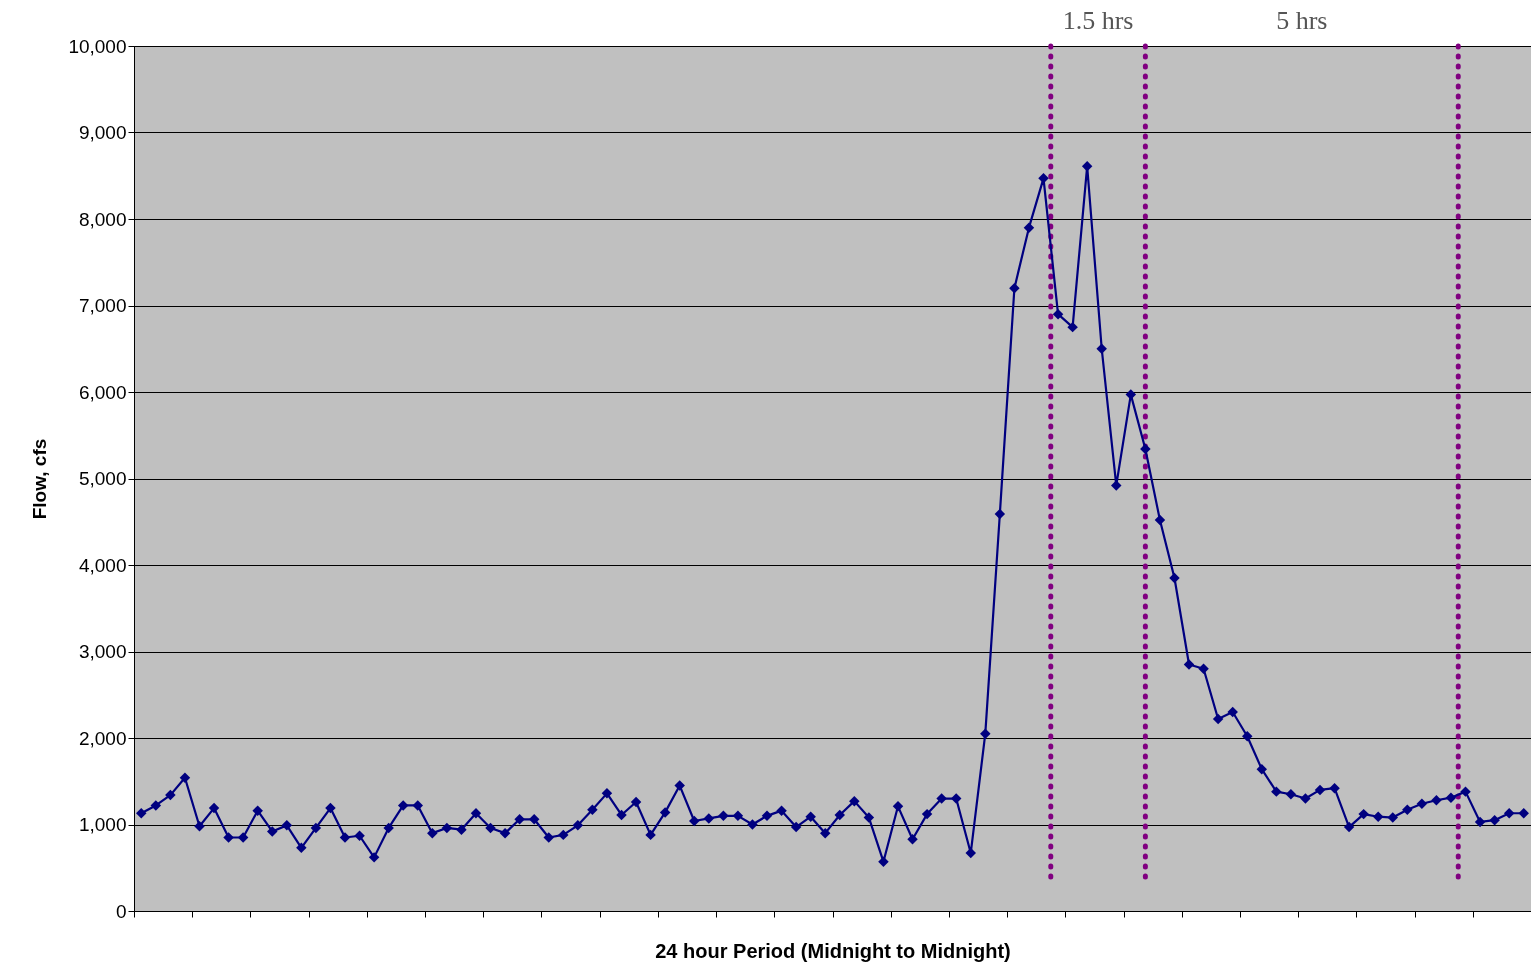  What do you see at coordinates (97, 46) in the screenshot?
I see `y-tick-label: 10,000` at bounding box center [97, 46].